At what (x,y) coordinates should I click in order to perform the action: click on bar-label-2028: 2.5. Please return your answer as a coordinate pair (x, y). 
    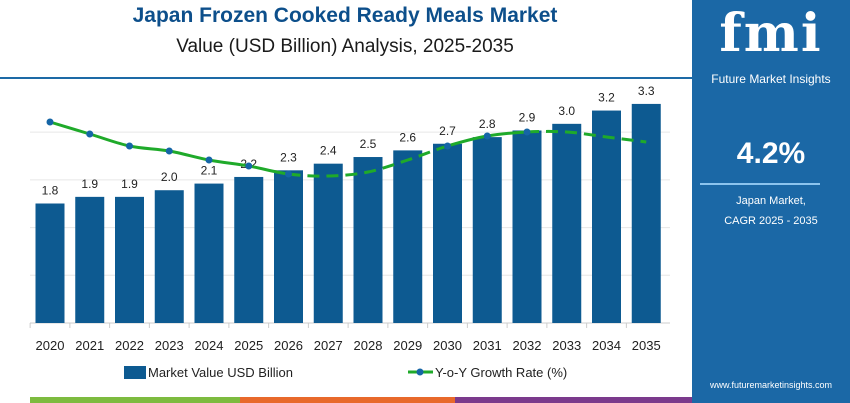
    Looking at the image, I should click on (368, 144).